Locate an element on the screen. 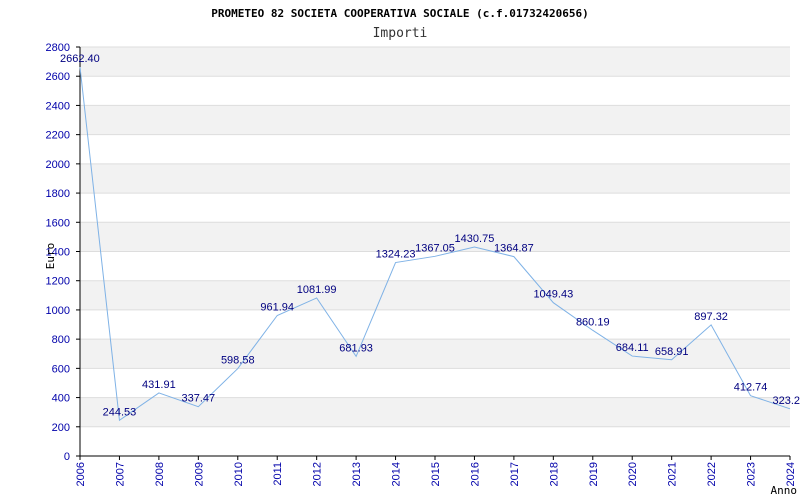 This screenshot has width=800, height=500. x-tick-label: 2012 is located at coordinates (318, 474).